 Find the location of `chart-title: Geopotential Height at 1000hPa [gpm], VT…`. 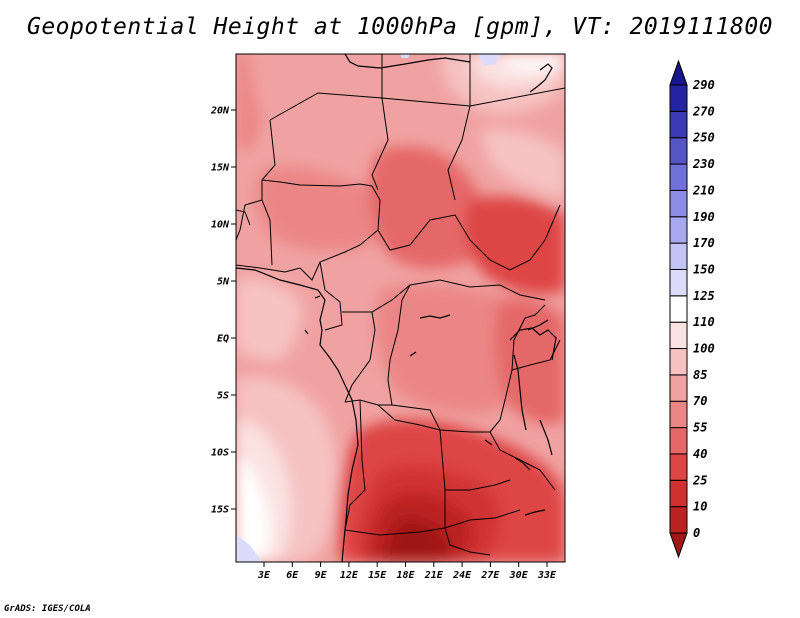

chart-title: Geopotential Height at 1000hPa [gpm], VT… is located at coordinates (400, 27).